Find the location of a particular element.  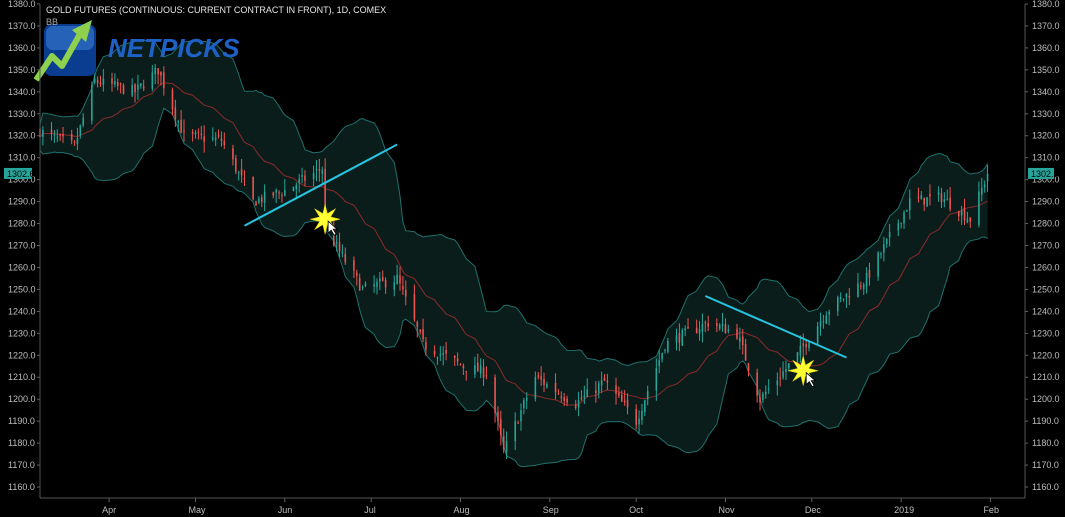

netpicks-logo: NETPICKS is located at coordinates (136, 51).